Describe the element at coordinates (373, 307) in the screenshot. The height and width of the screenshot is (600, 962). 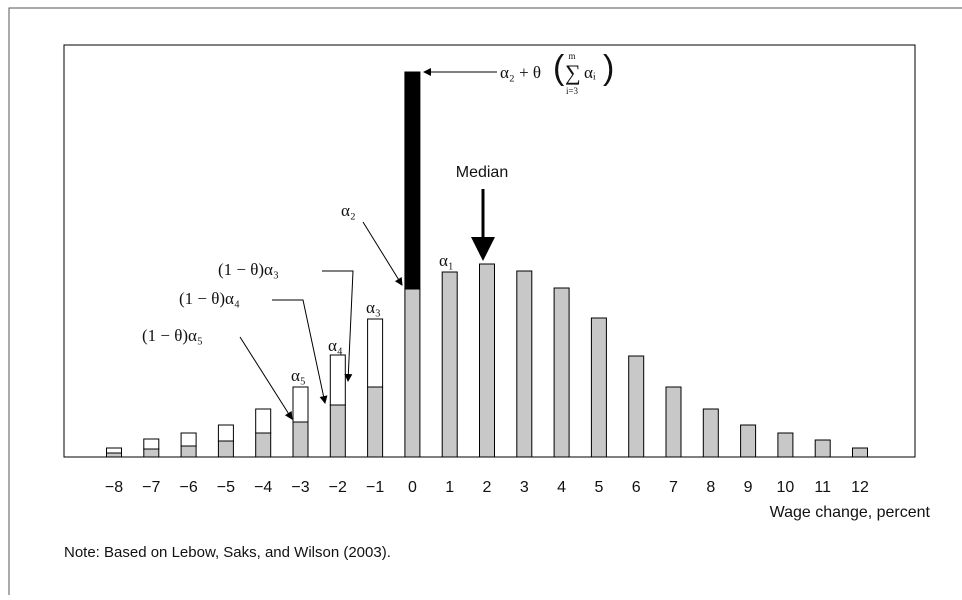
I see `annotation: α₃` at that location.